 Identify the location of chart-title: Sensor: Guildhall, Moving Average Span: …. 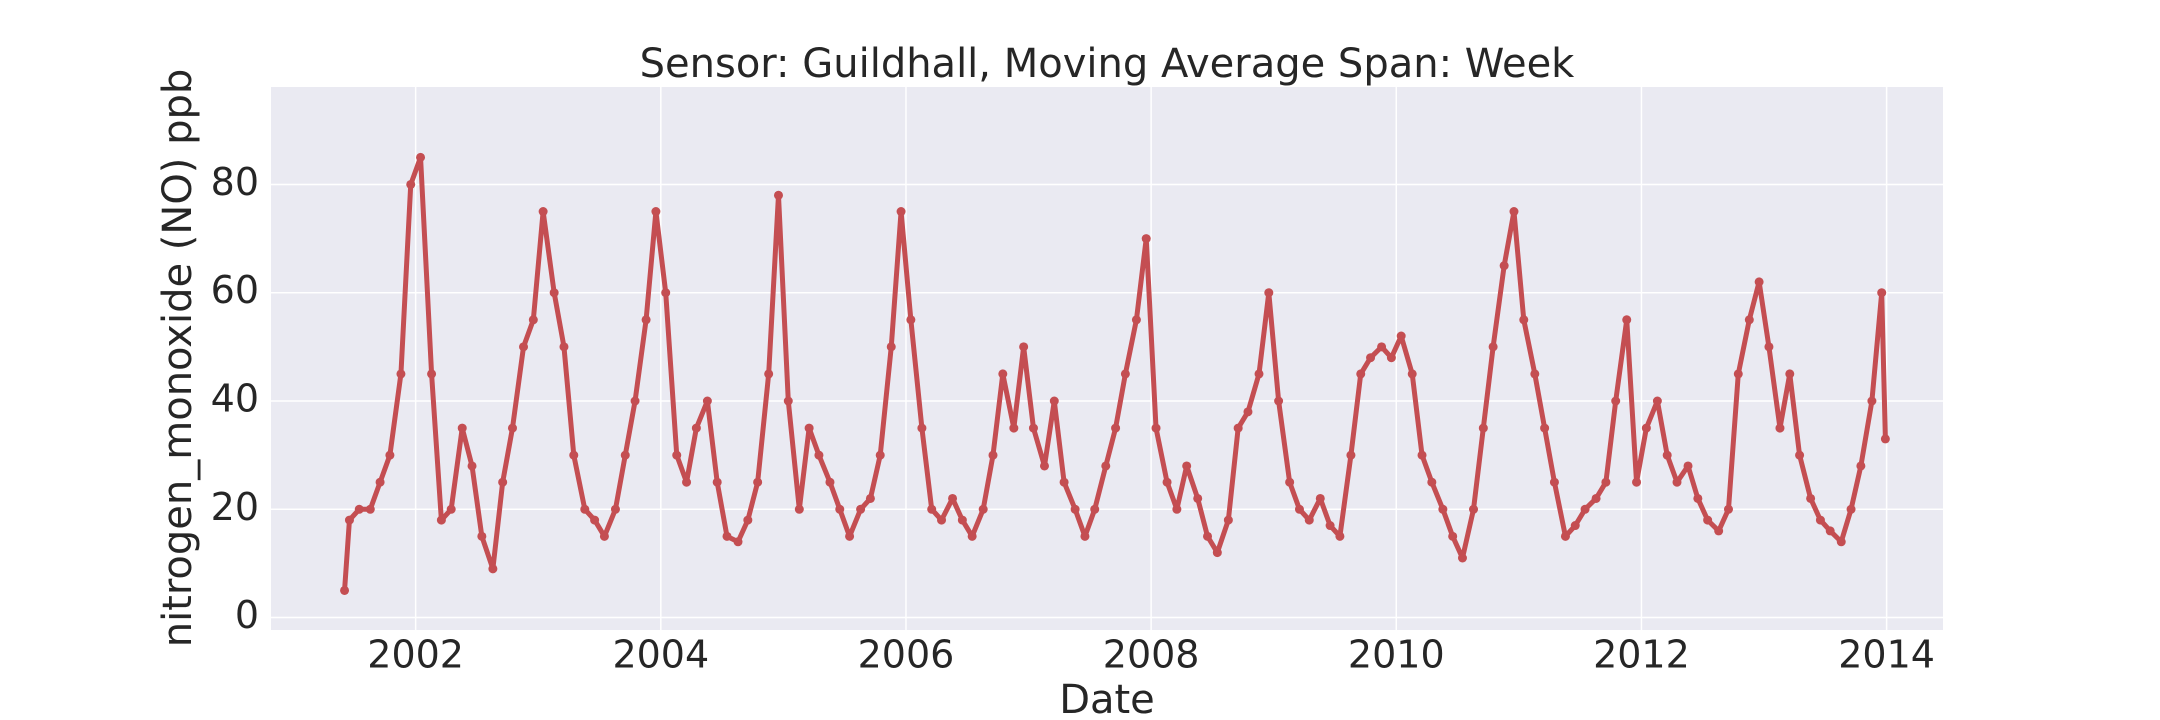
(1108, 64).